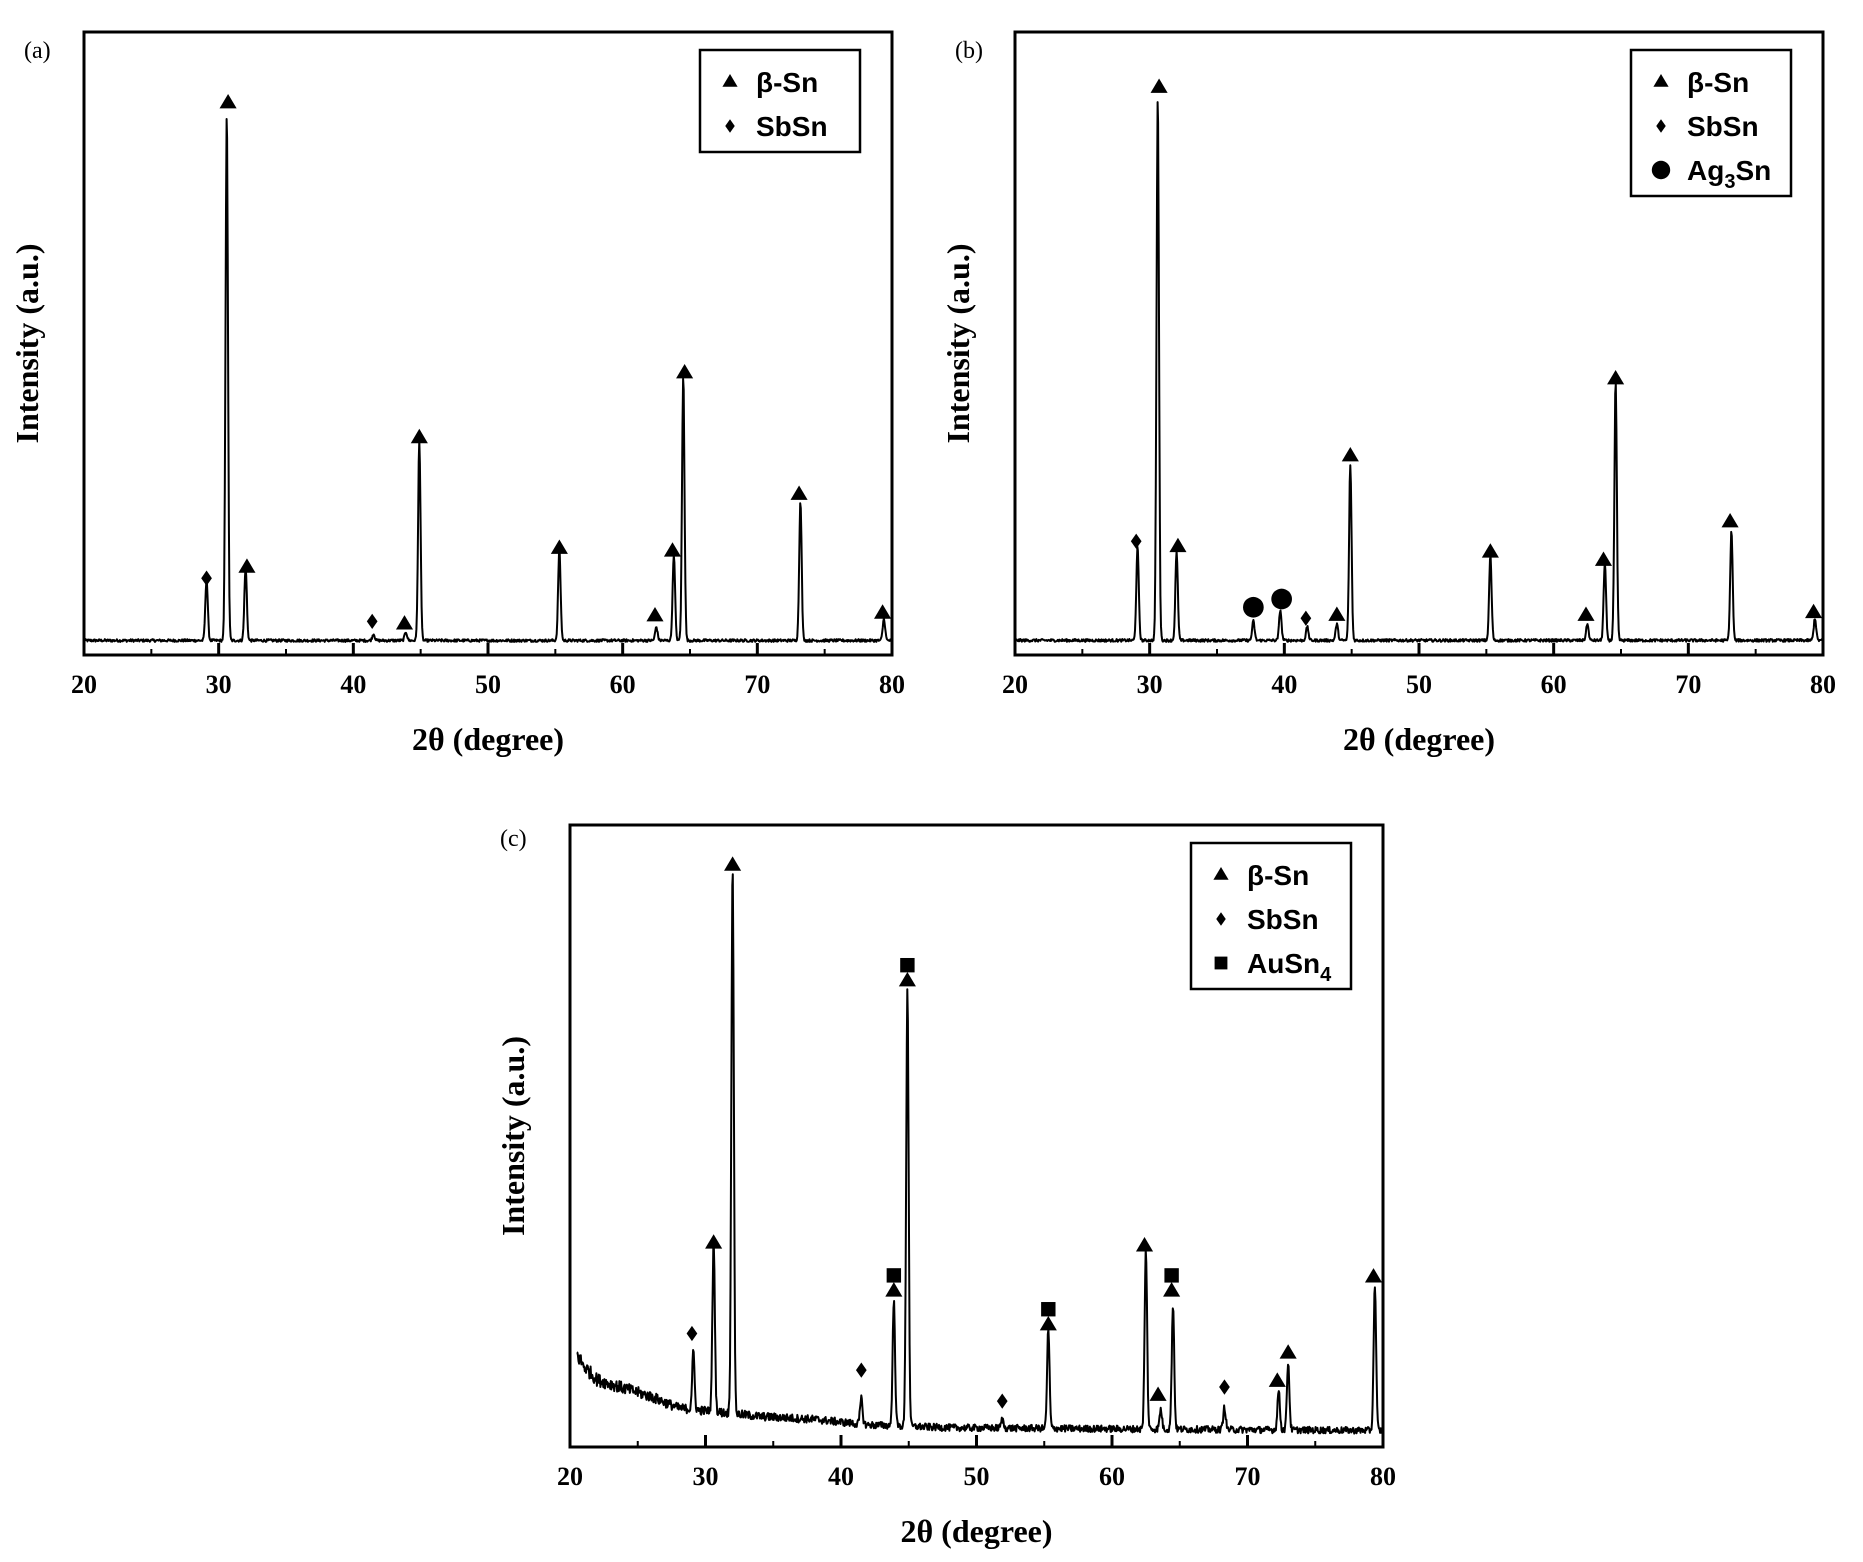 This screenshot has width=1863, height=1562. Describe the element at coordinates (1221, 963) in the screenshot. I see `legend-marker-square` at that location.